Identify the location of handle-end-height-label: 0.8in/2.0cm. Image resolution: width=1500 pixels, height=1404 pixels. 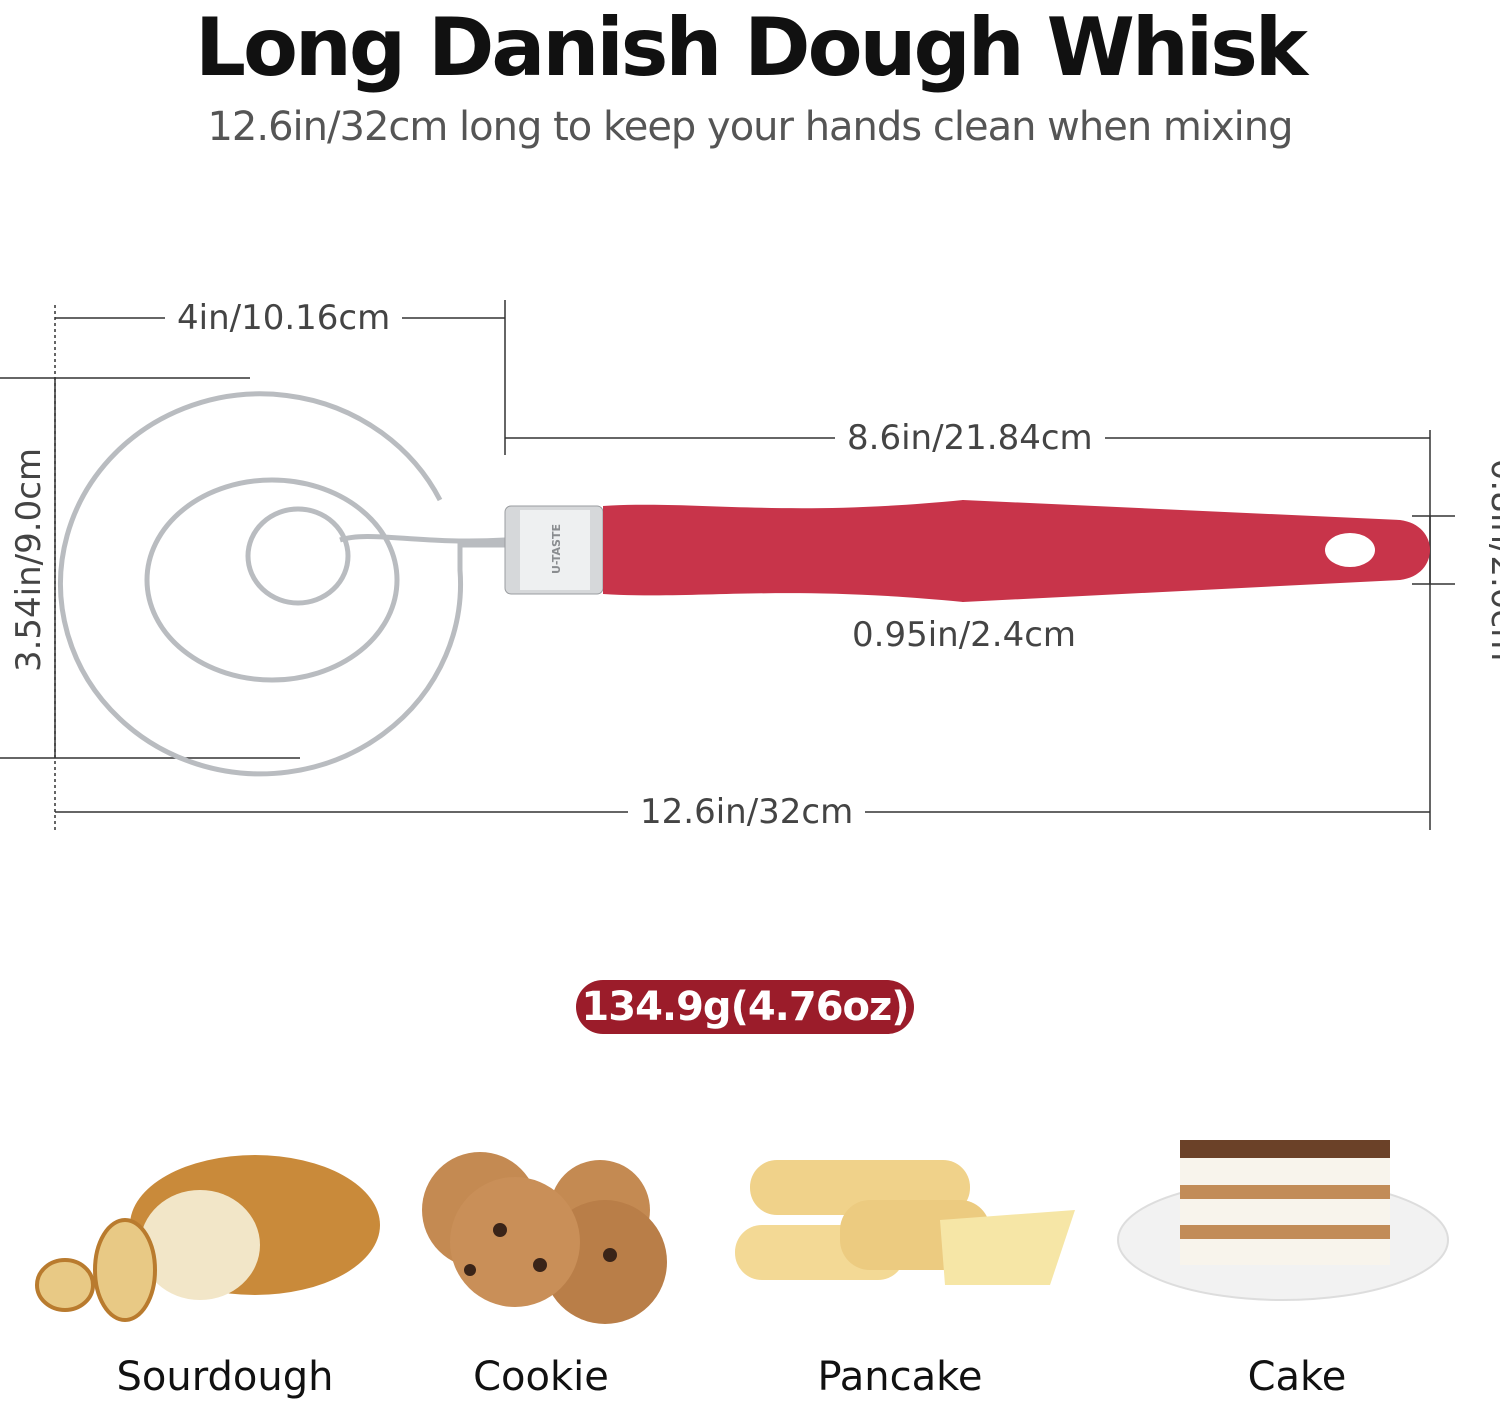
(1491, 560).